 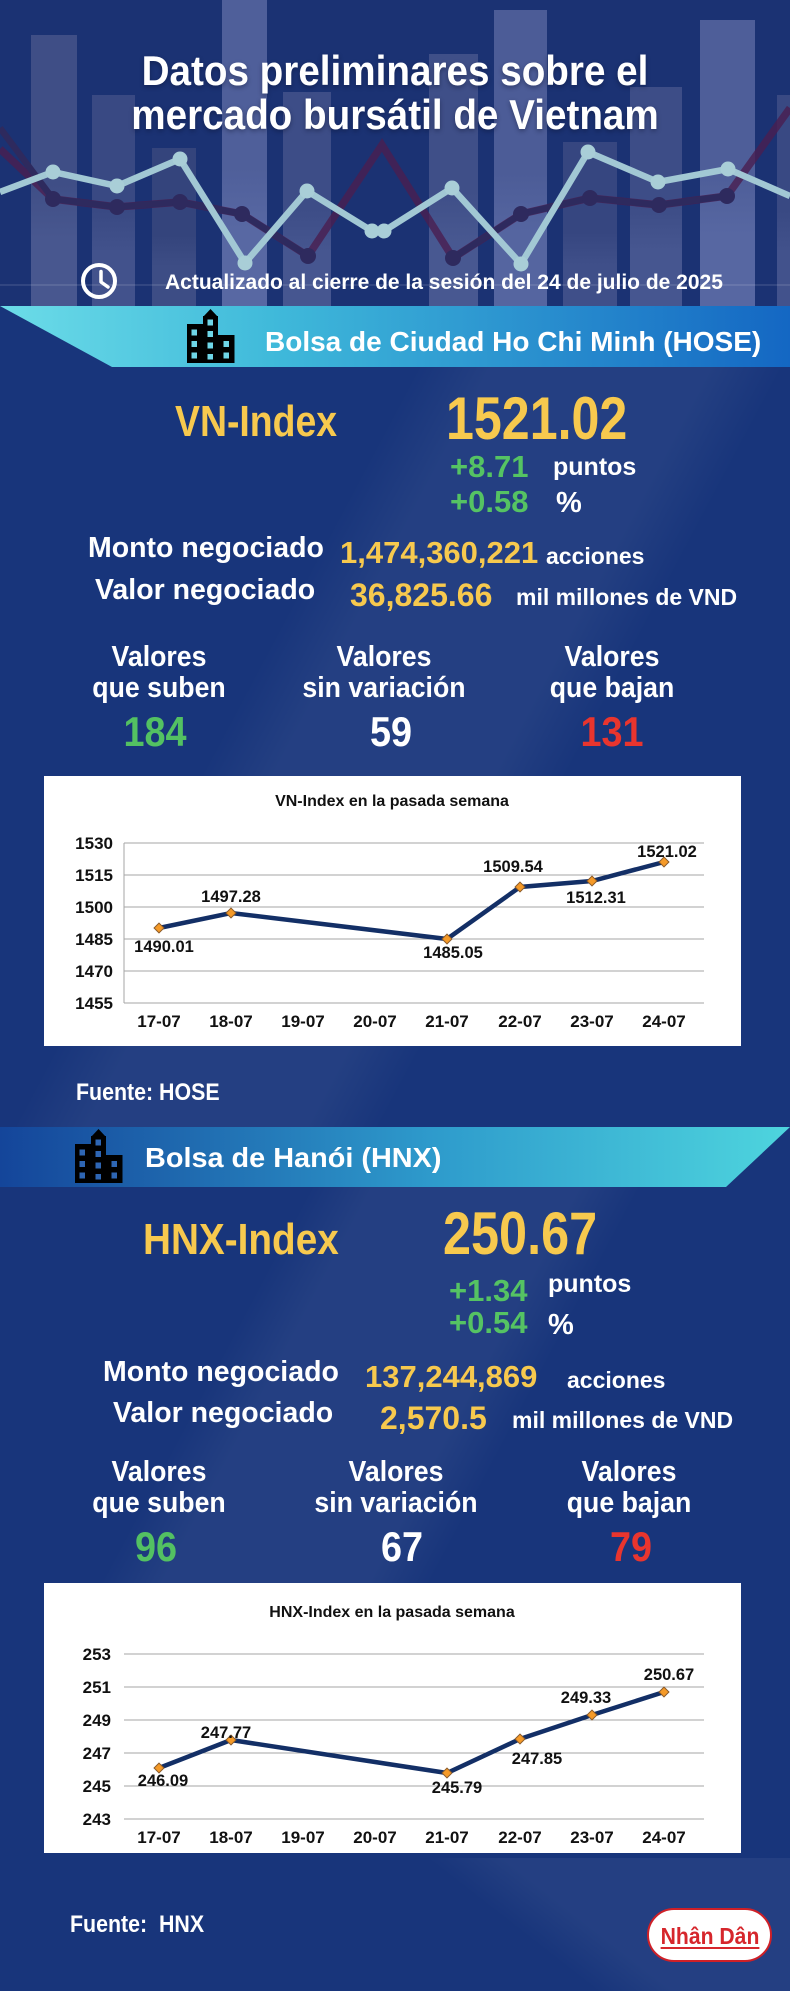 I want to click on svg-text: 1512.31, so click(x=596, y=898).